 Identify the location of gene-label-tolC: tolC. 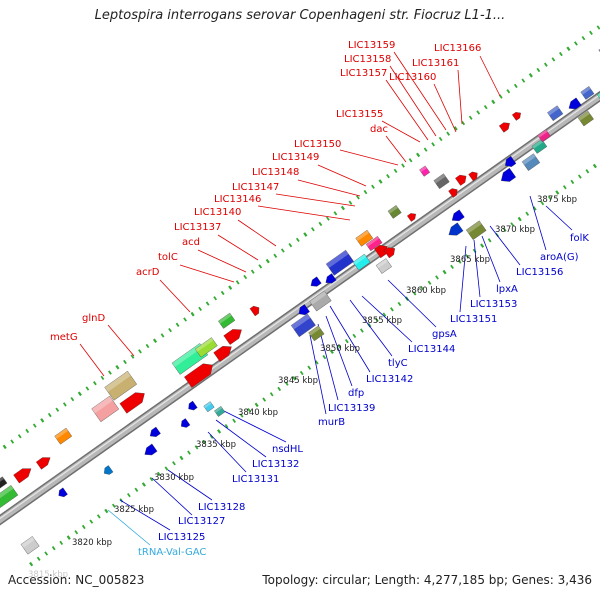
(168, 257).